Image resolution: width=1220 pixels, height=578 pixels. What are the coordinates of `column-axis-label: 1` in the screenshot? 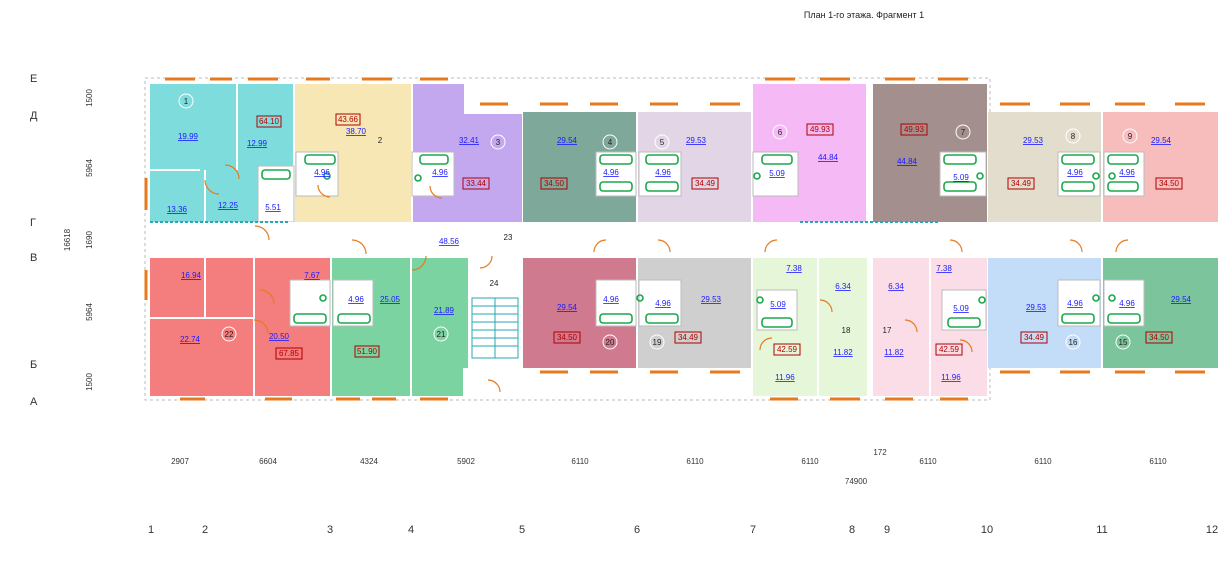 It's located at (151, 530).